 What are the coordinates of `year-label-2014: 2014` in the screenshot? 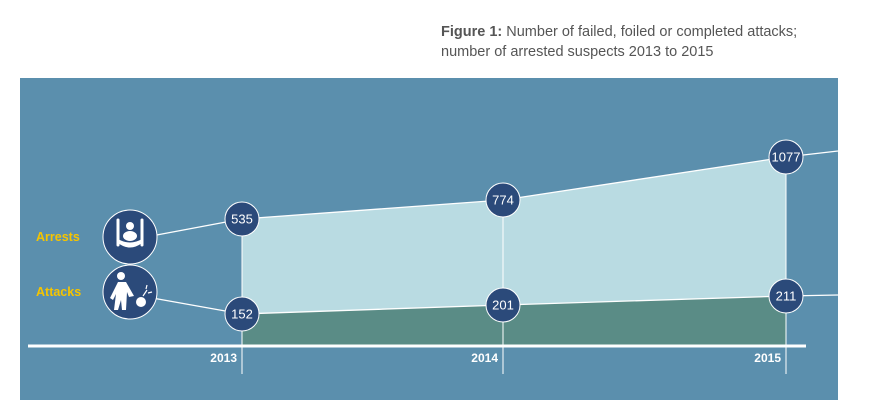 It's located at (484, 358).